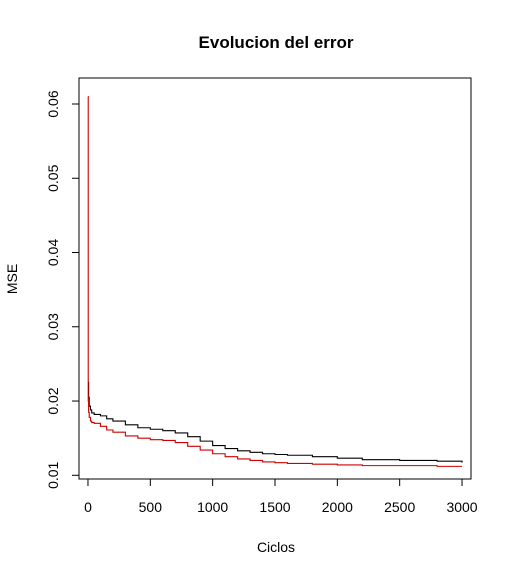 This screenshot has width=514, height=576. I want to click on x-axis-label: Ciclos, so click(276, 547).